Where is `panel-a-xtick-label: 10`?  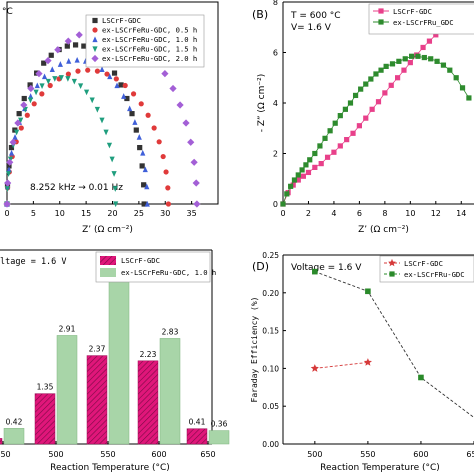 panel-a-xtick-label: 10 is located at coordinates (60, 213).